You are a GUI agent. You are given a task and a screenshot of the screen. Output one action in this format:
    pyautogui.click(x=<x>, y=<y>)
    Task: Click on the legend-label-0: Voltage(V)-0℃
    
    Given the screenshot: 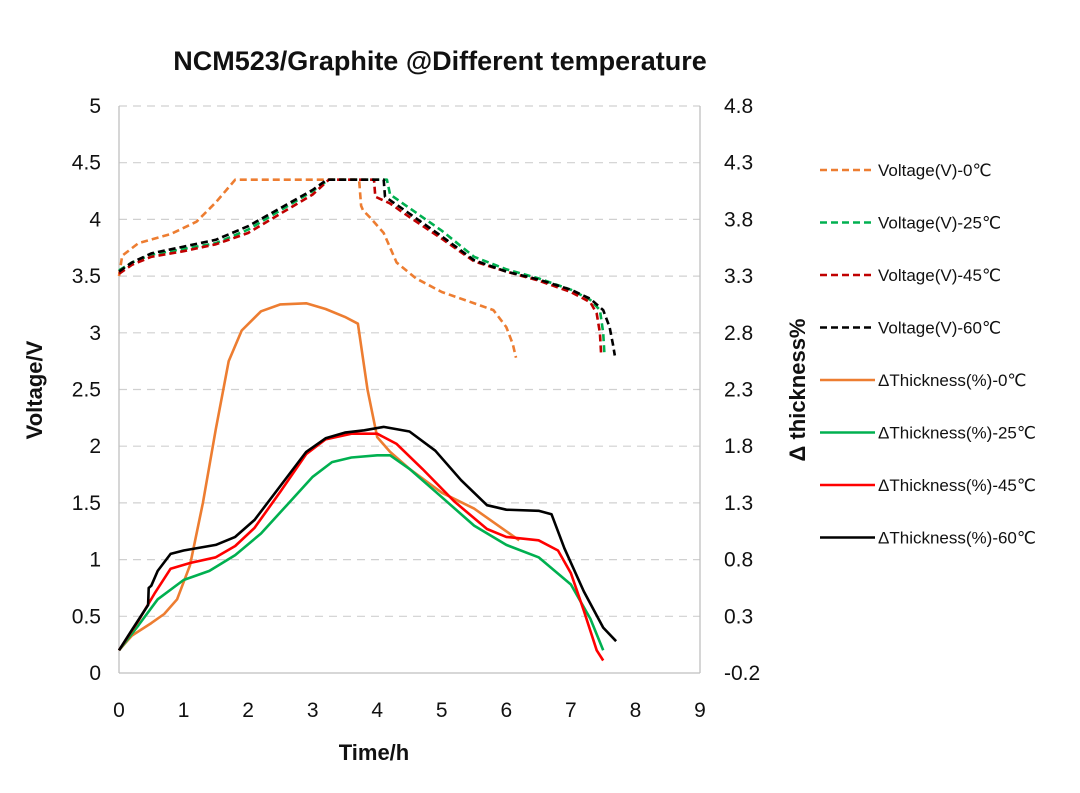 What is the action you would take?
    pyautogui.click(x=935, y=170)
    